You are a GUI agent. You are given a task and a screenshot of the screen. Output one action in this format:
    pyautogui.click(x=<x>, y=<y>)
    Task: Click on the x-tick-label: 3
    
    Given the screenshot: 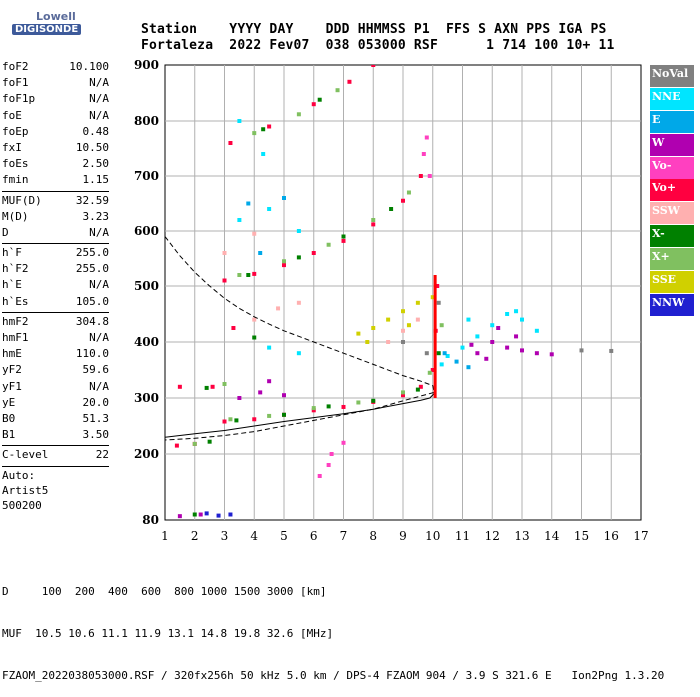 What is the action you would take?
    pyautogui.click(x=225, y=536)
    